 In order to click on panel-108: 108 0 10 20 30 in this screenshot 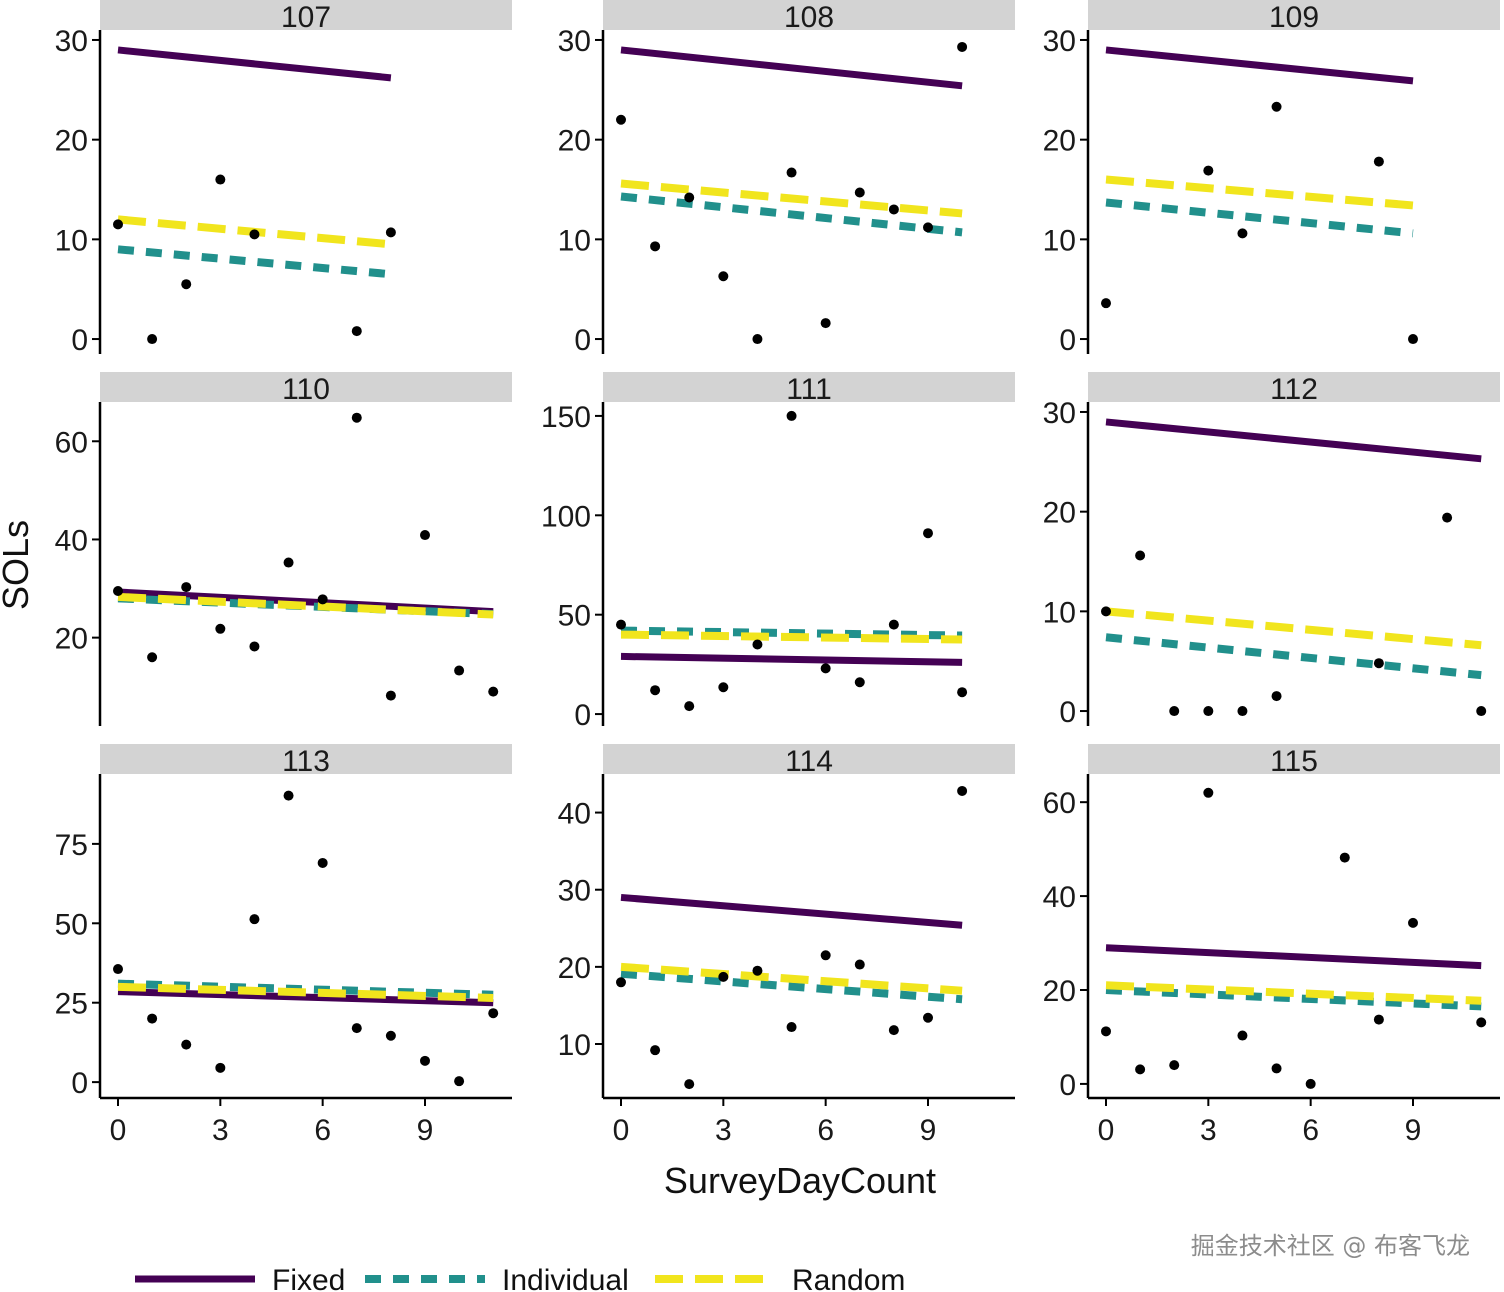, I will do `click(786, 178)`.